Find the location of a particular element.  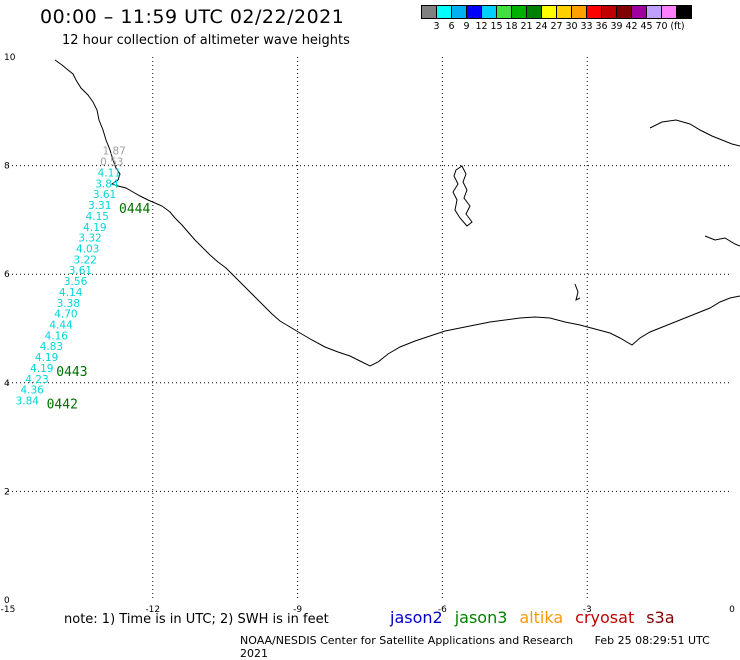

color-scale-label: 45 is located at coordinates (646, 26).